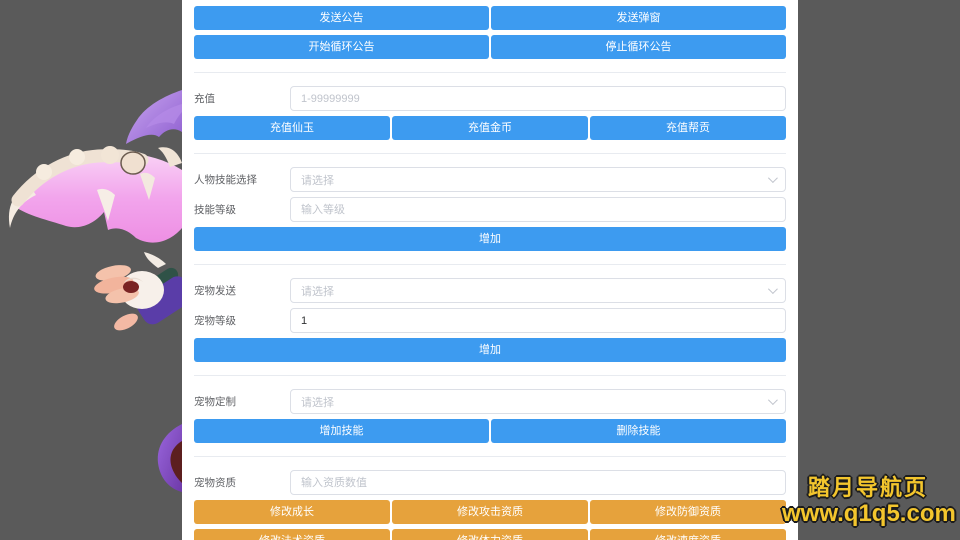 The height and width of the screenshot is (540, 960). Describe the element at coordinates (869, 514) in the screenshot. I see `watermark-url: www.q1q5.com` at that location.